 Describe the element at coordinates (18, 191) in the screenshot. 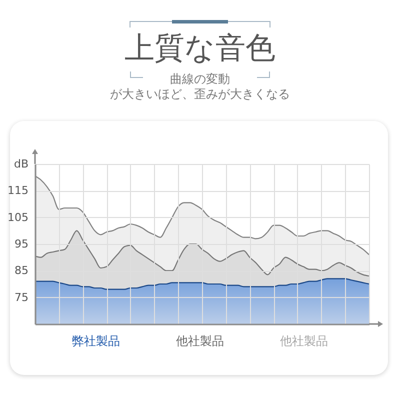

I see `y-tick-label: 115` at that location.